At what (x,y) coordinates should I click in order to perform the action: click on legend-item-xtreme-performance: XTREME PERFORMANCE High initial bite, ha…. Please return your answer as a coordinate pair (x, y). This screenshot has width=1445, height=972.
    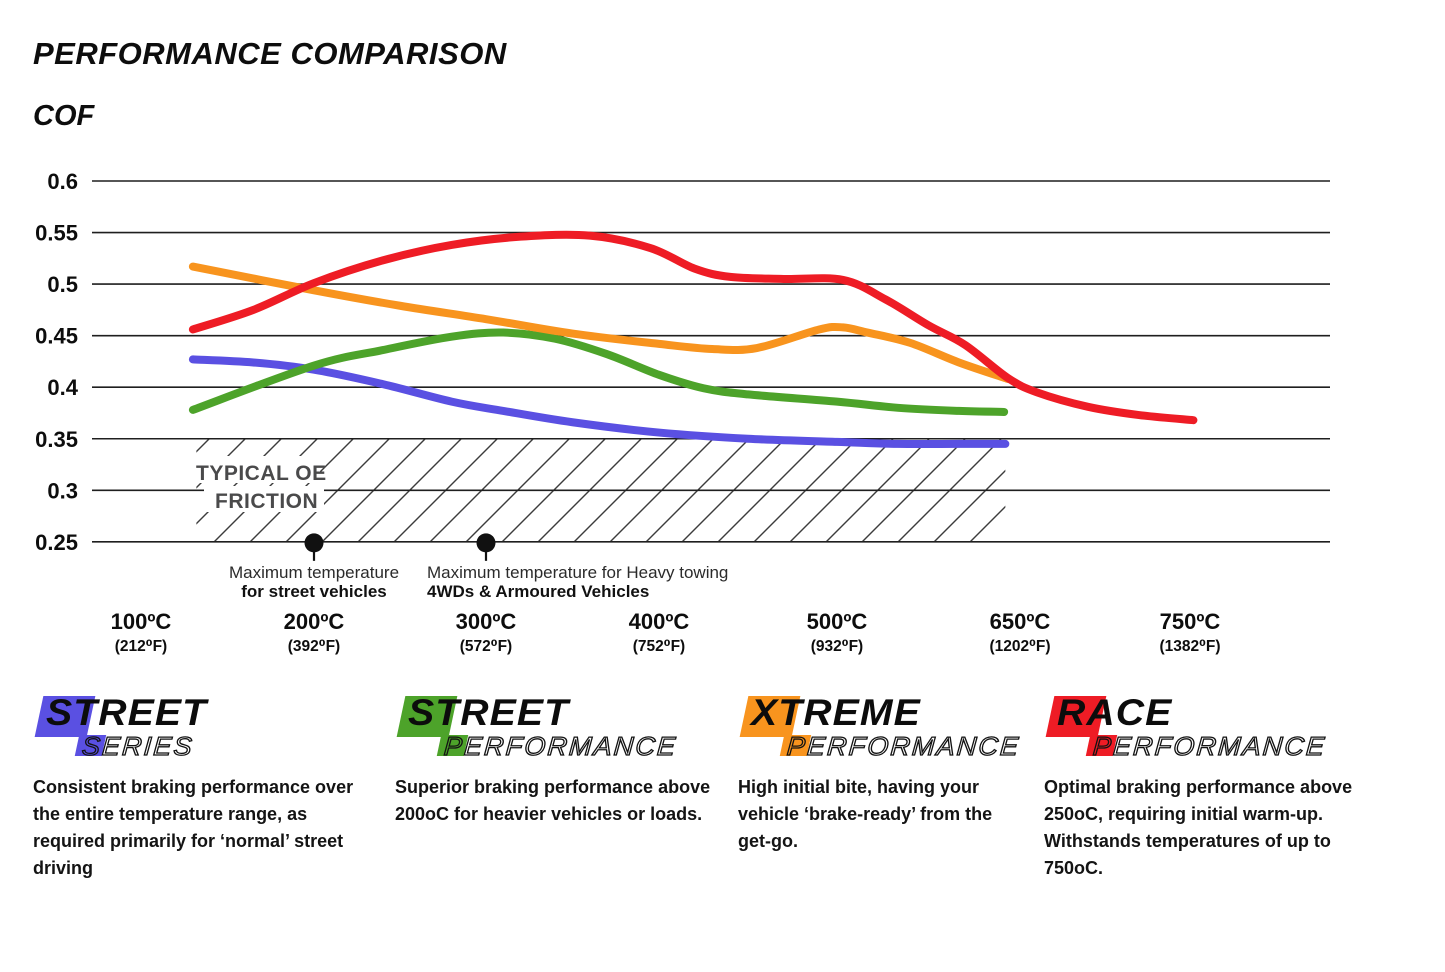
    Looking at the image, I should click on (880, 774).